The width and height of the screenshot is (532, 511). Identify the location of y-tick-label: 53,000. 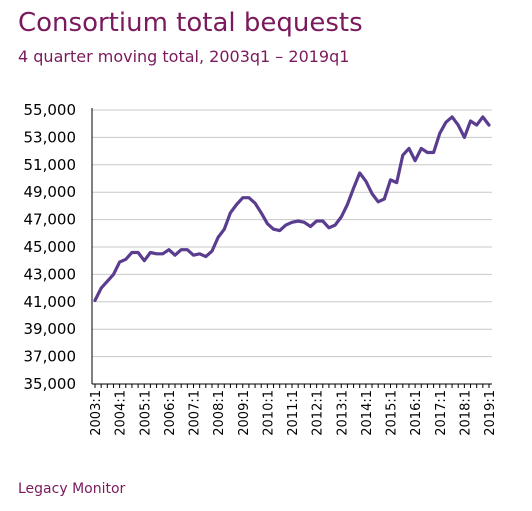
(50, 137).